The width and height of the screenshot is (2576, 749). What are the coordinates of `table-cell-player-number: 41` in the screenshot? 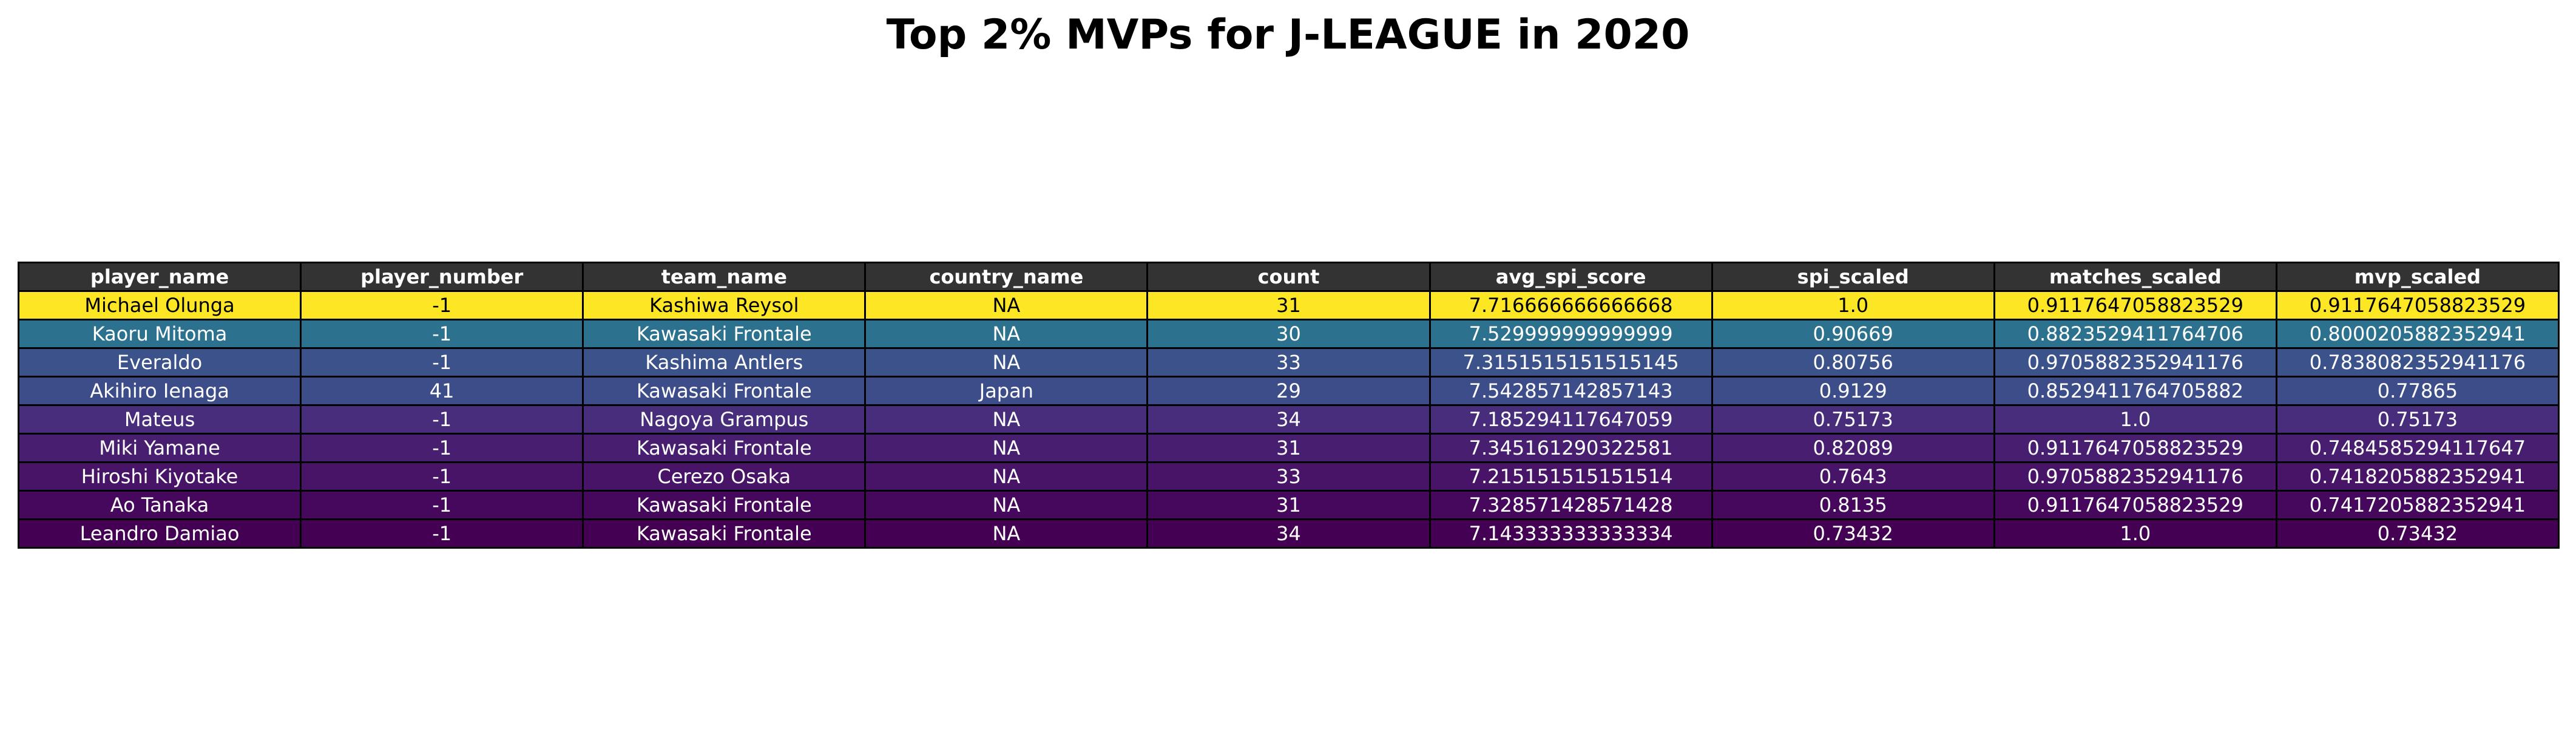 It's located at (442, 391).